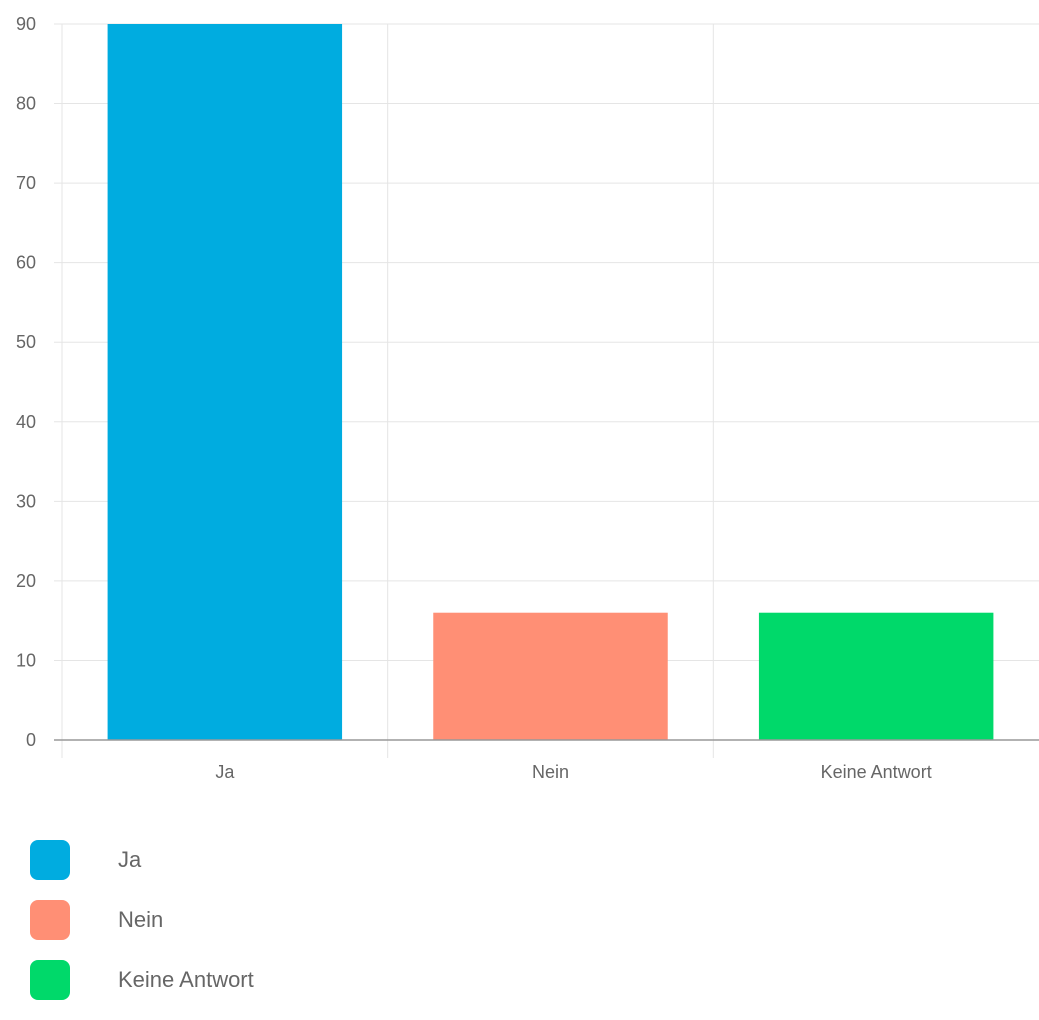  I want to click on legend-label-keine-antwort: Keine Antwort, so click(186, 979).